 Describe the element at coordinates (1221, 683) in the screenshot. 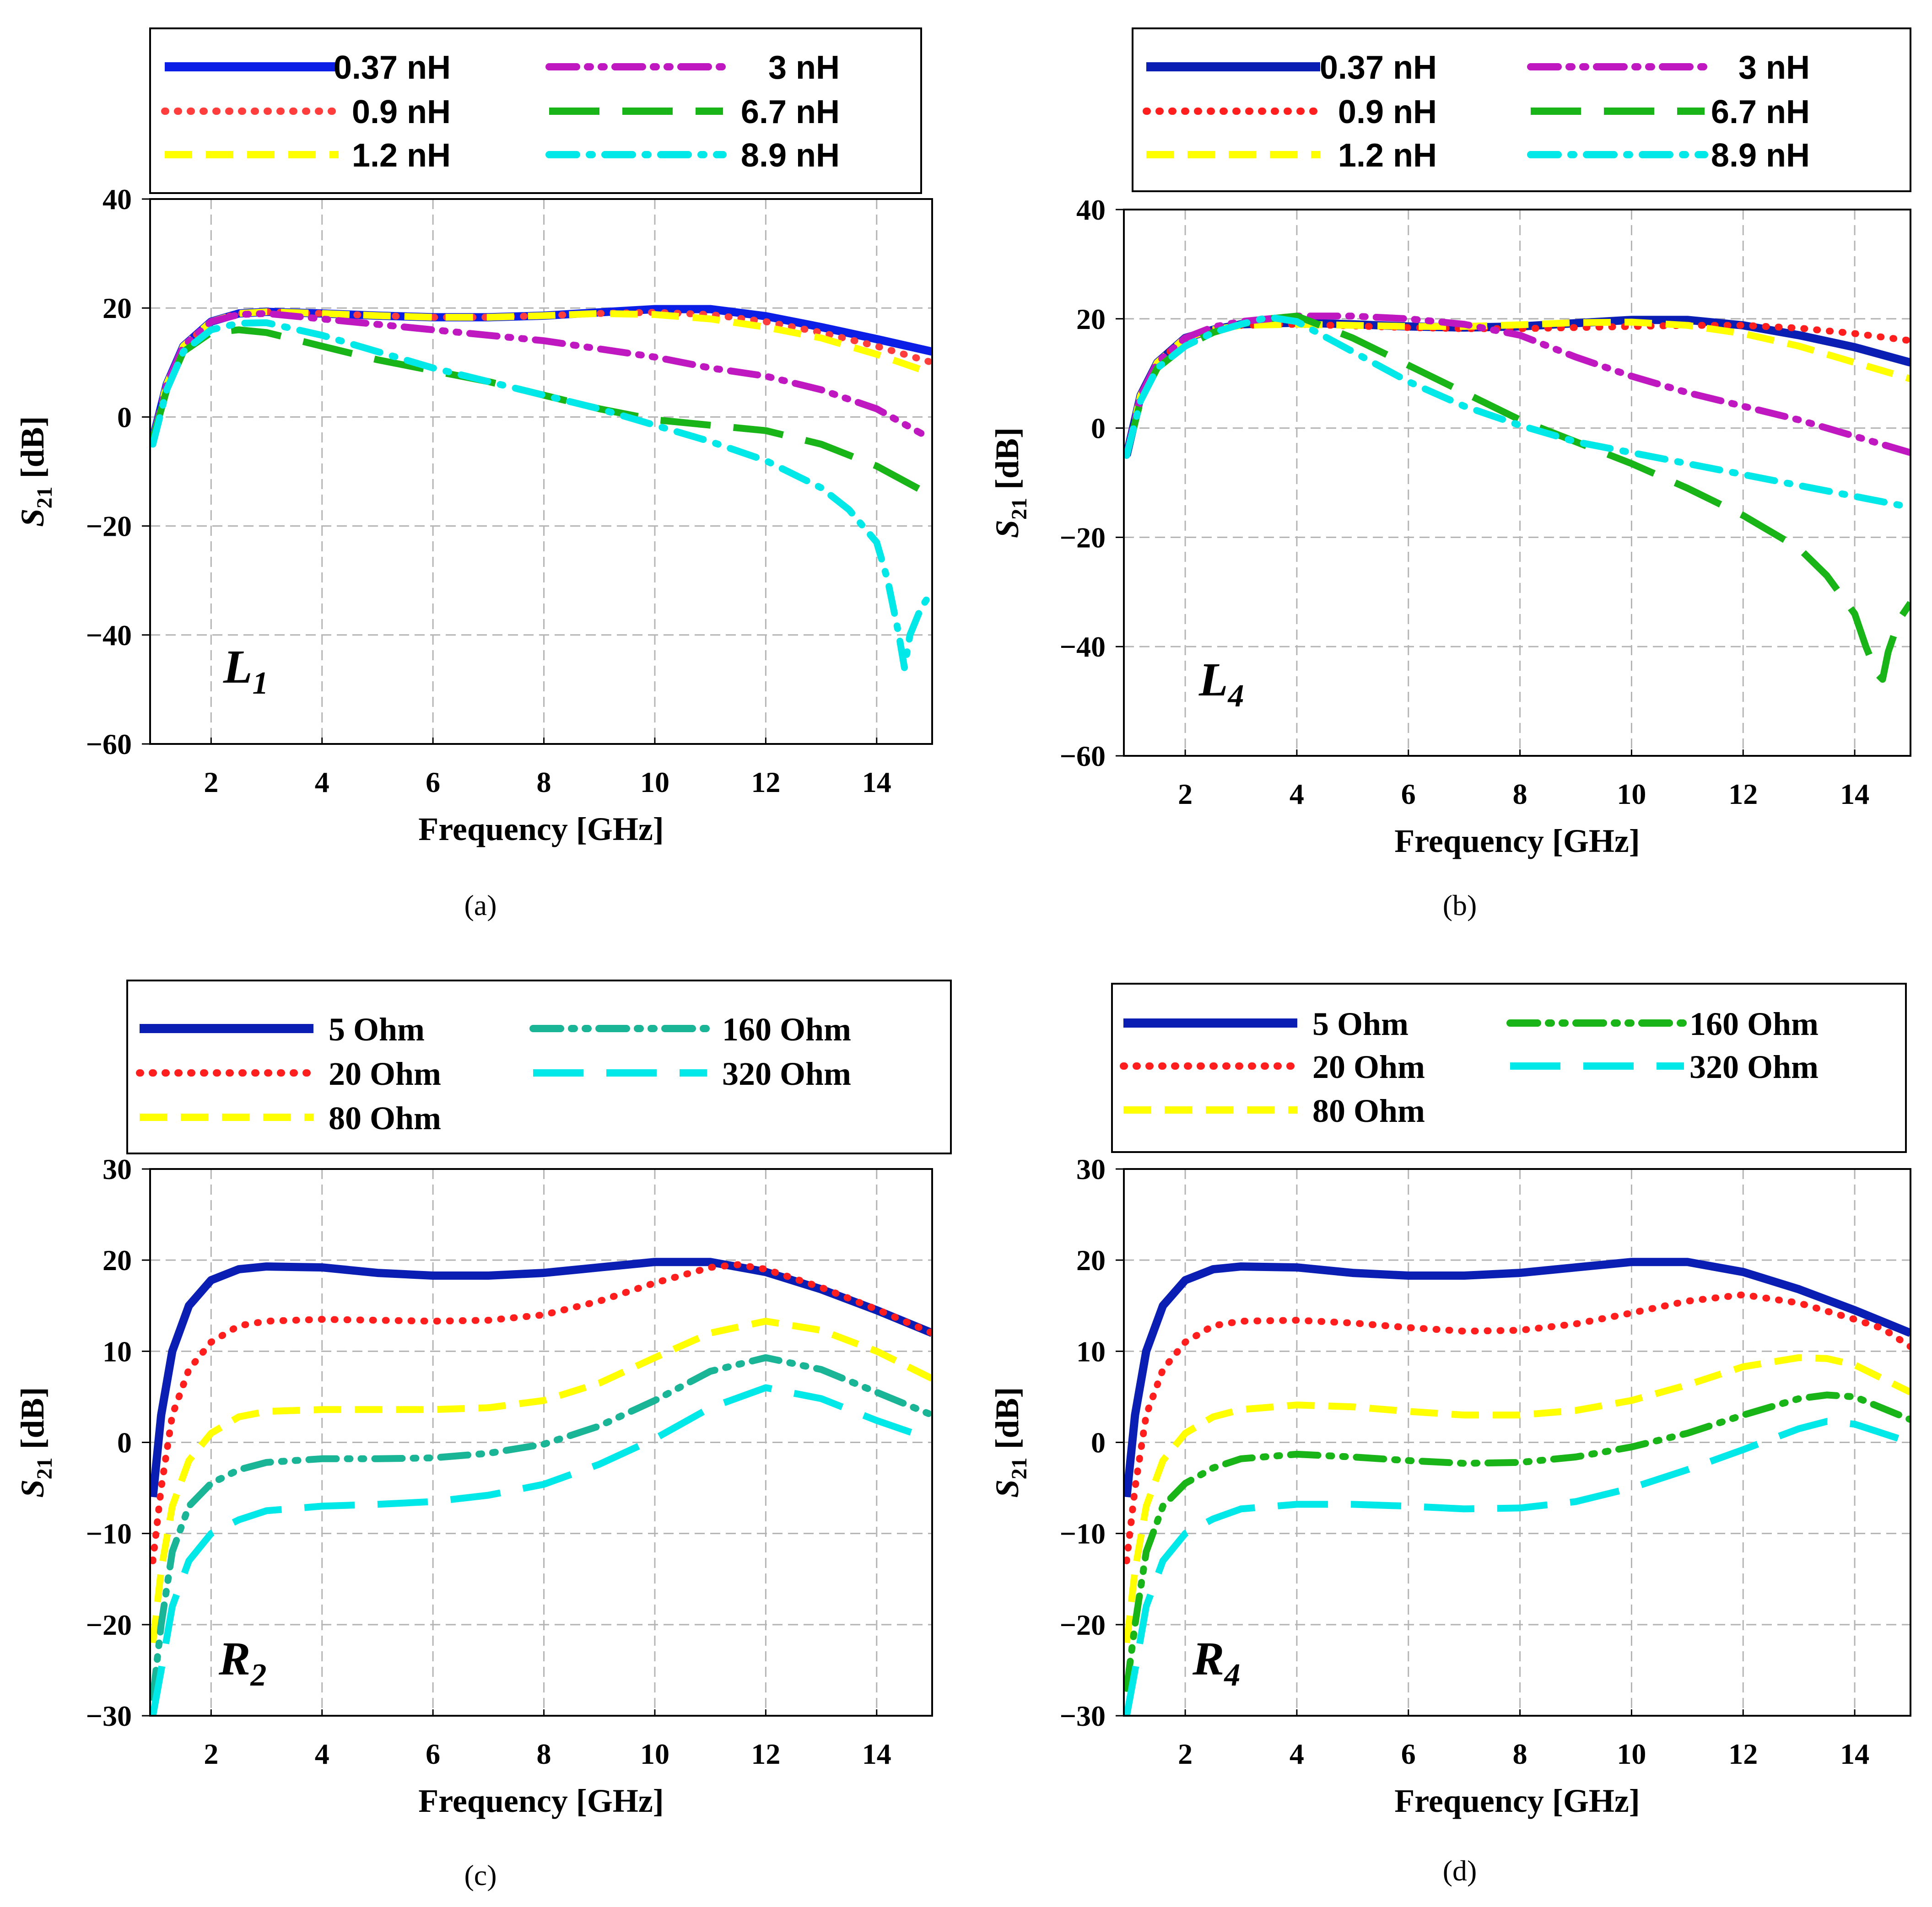

I see `panel-annotation: L4` at that location.